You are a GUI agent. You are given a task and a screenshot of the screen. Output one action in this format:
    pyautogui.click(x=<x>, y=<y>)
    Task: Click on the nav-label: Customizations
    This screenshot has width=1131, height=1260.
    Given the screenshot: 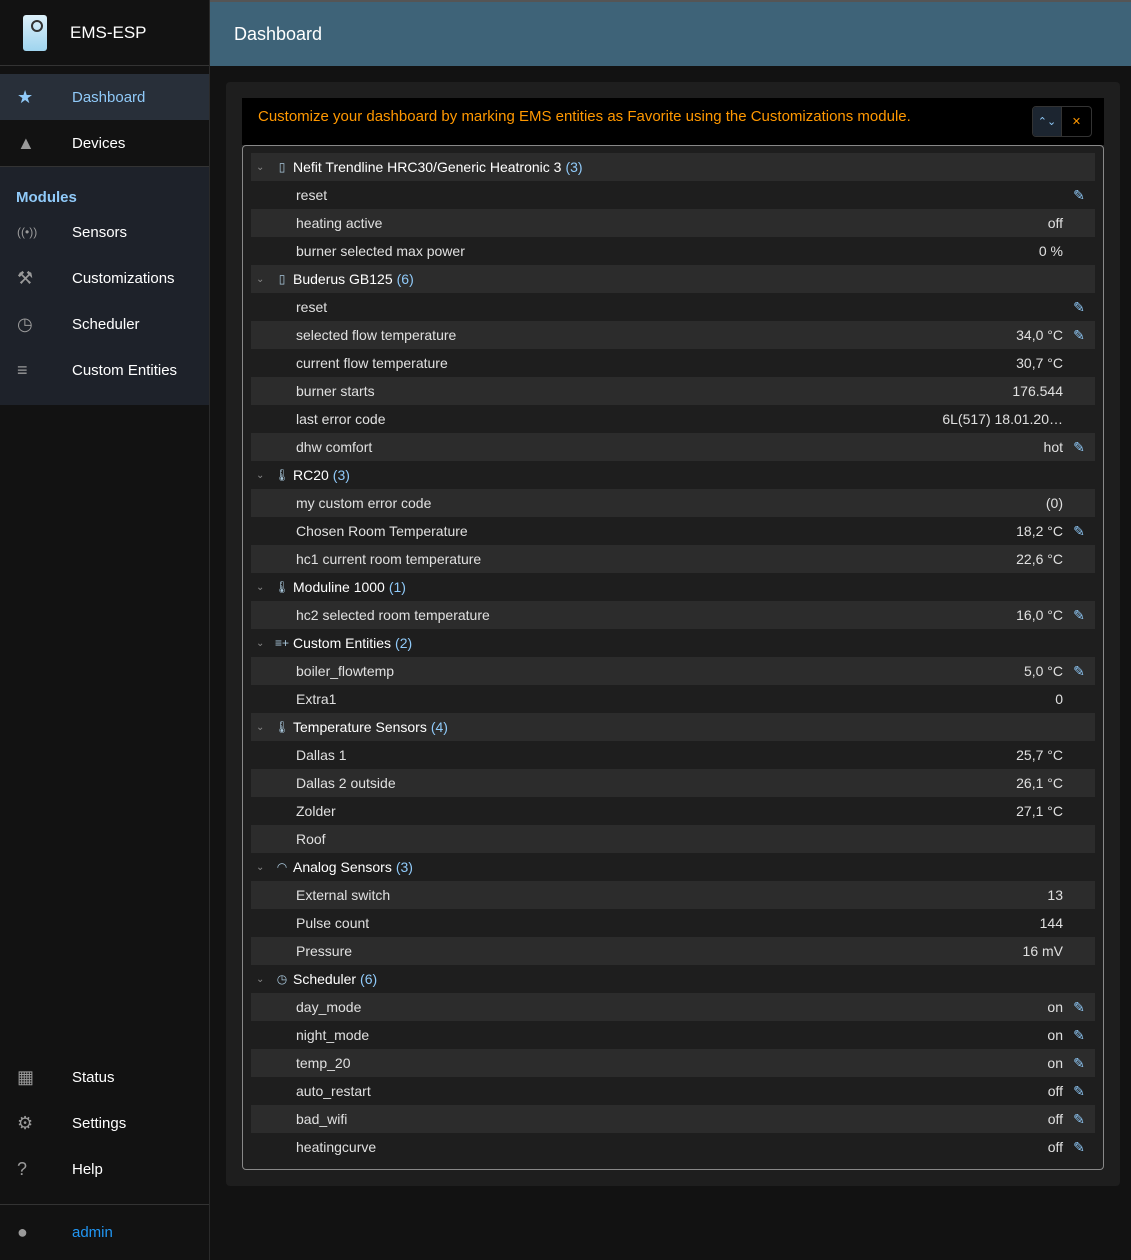 What is the action you would take?
    pyautogui.click(x=123, y=278)
    